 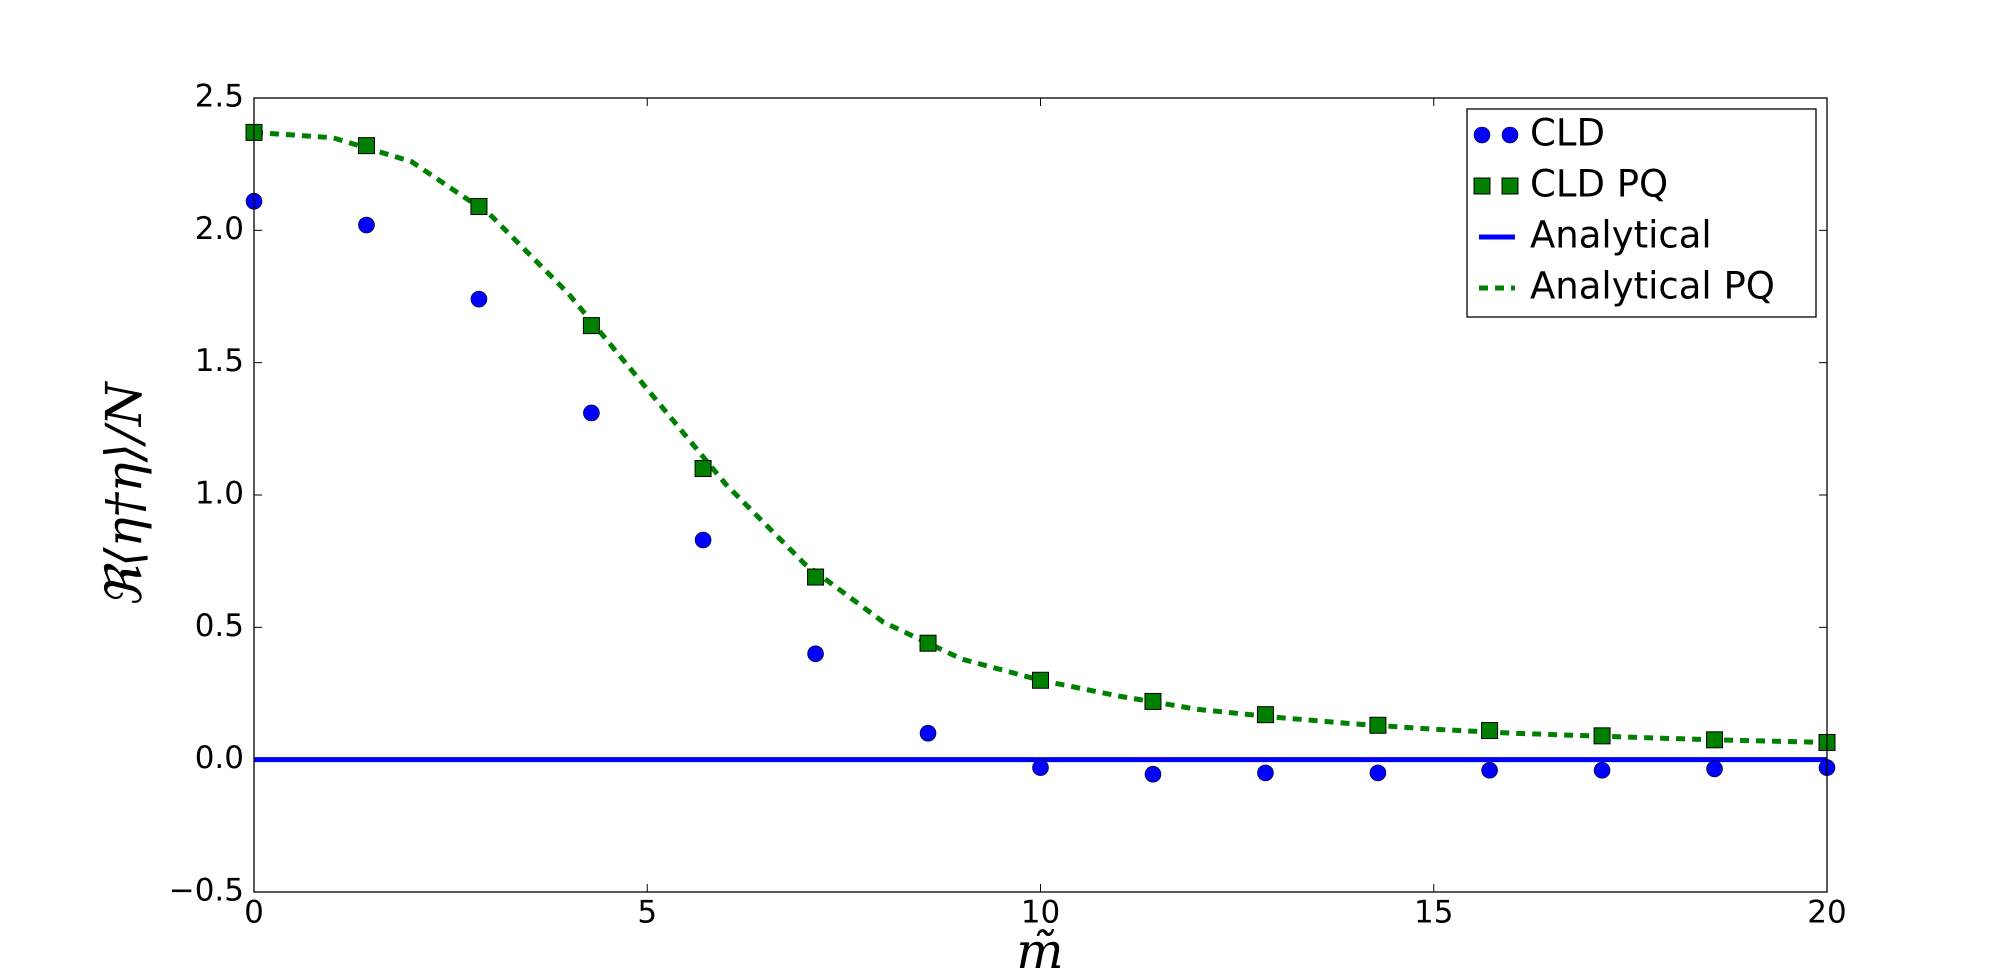 What do you see at coordinates (219, 229) in the screenshot?
I see `y-tick-label: 2.0` at bounding box center [219, 229].